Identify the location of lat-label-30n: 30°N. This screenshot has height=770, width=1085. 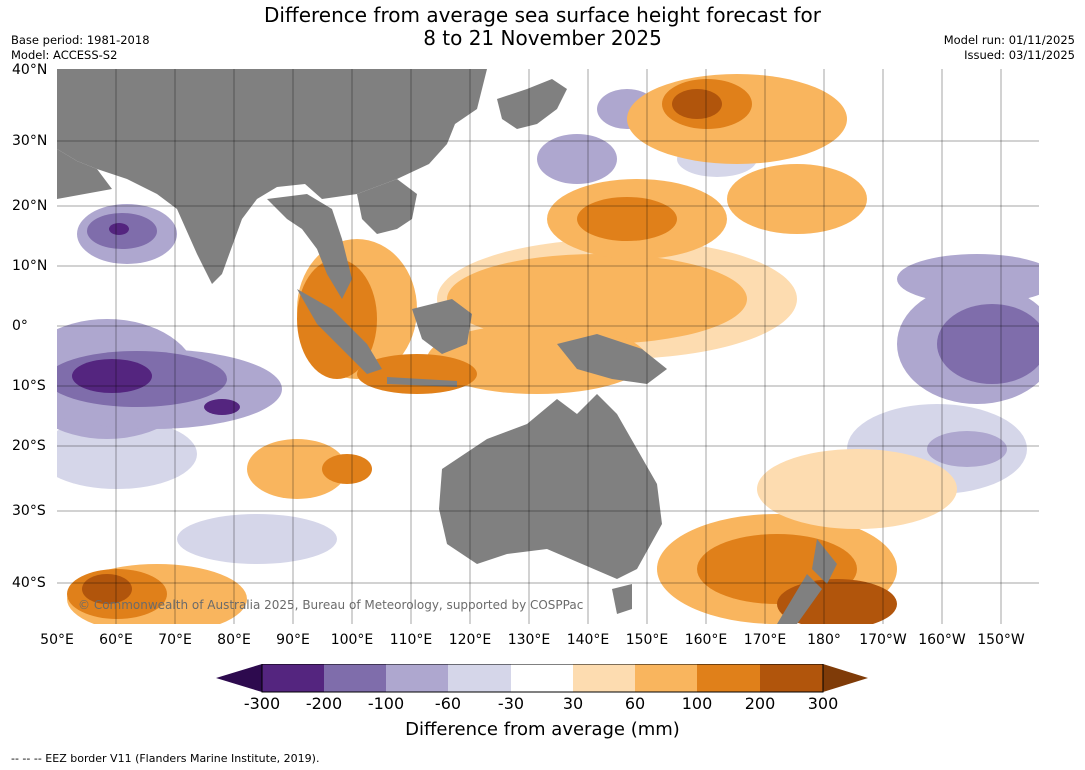
(30, 141).